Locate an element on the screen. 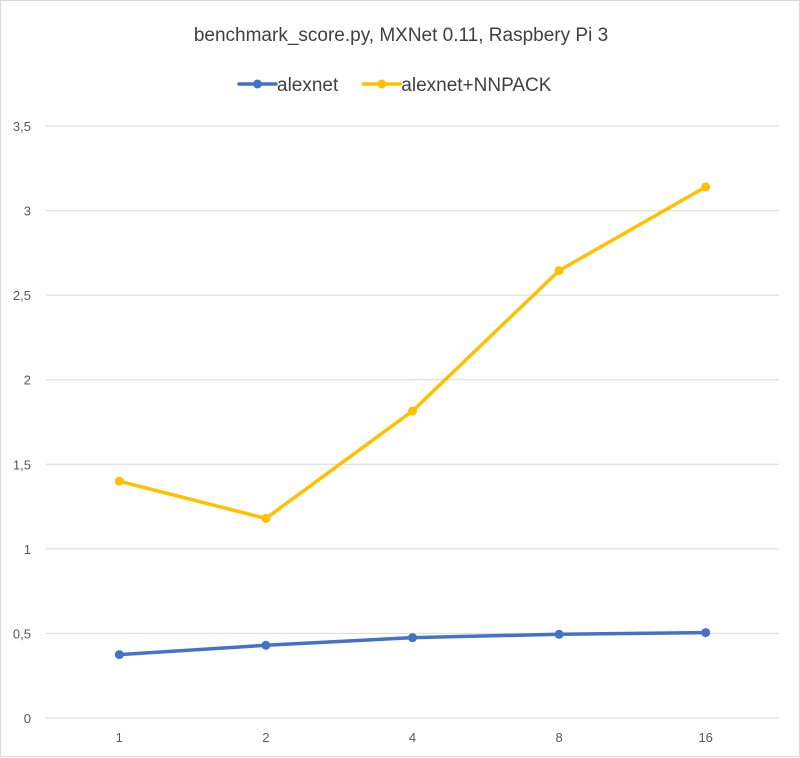  x-tick-label: 1 is located at coordinates (119, 737).